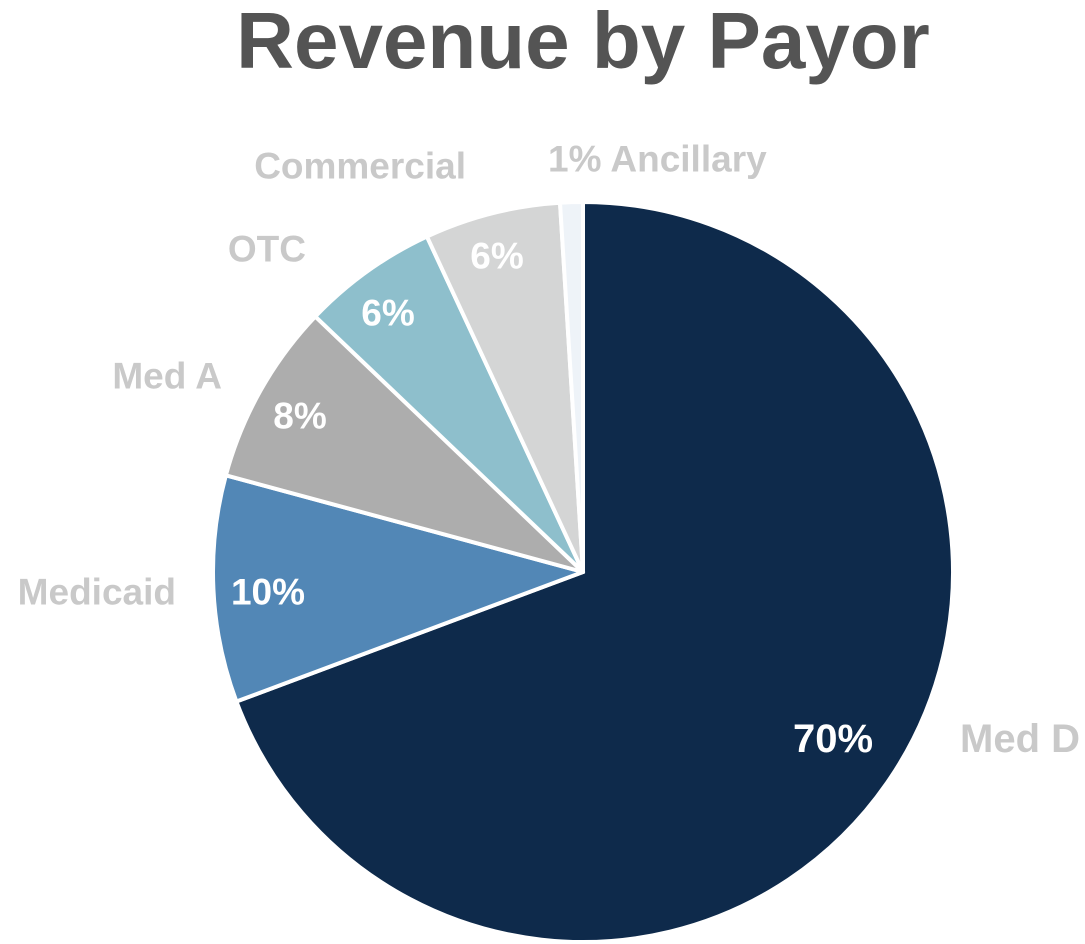 This screenshot has width=1085, height=944. I want to click on pie-slice-med-a, so click(404, 444).